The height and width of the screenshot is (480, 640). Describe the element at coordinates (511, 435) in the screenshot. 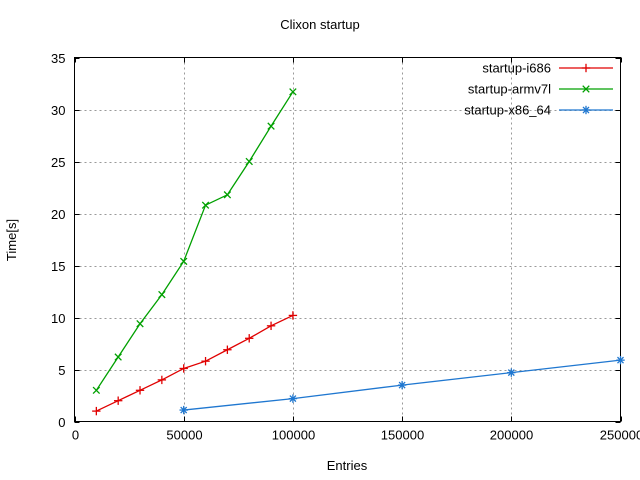

I see `x-tick-label: 200000` at that location.